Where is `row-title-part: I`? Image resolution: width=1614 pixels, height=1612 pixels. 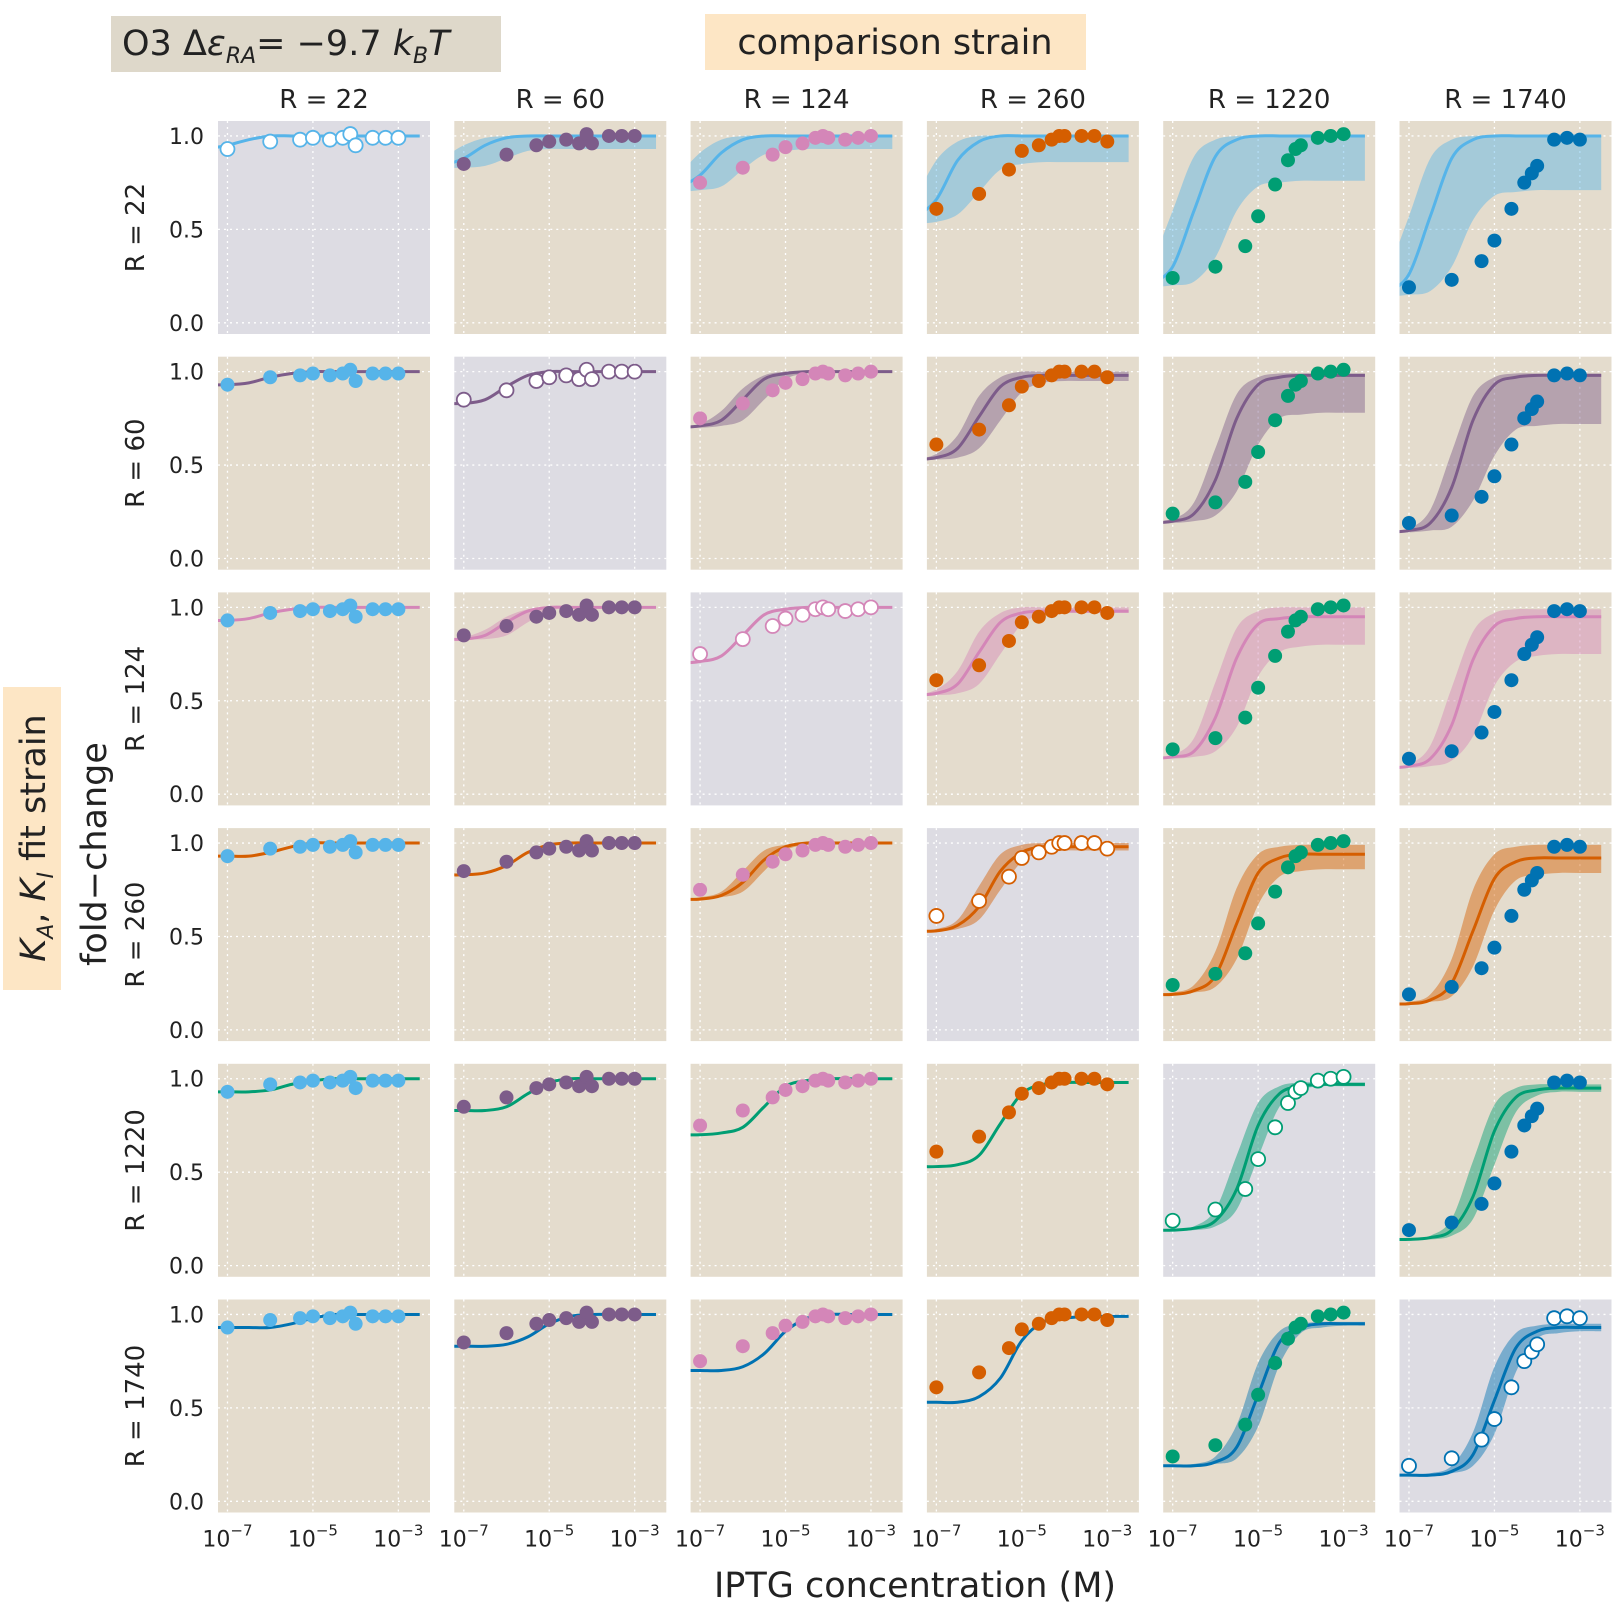 row-title-part: I is located at coordinates (46, 875).